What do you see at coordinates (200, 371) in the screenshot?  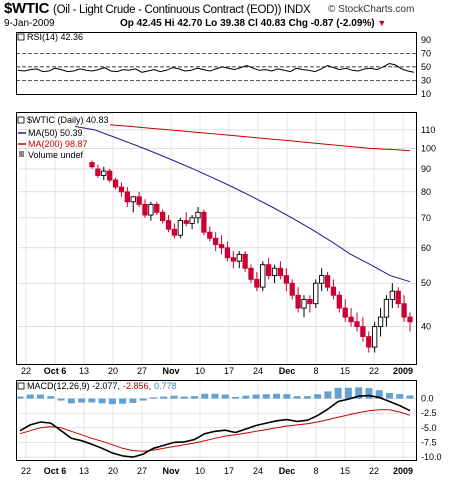 I see `x-tick-label: 10` at bounding box center [200, 371].